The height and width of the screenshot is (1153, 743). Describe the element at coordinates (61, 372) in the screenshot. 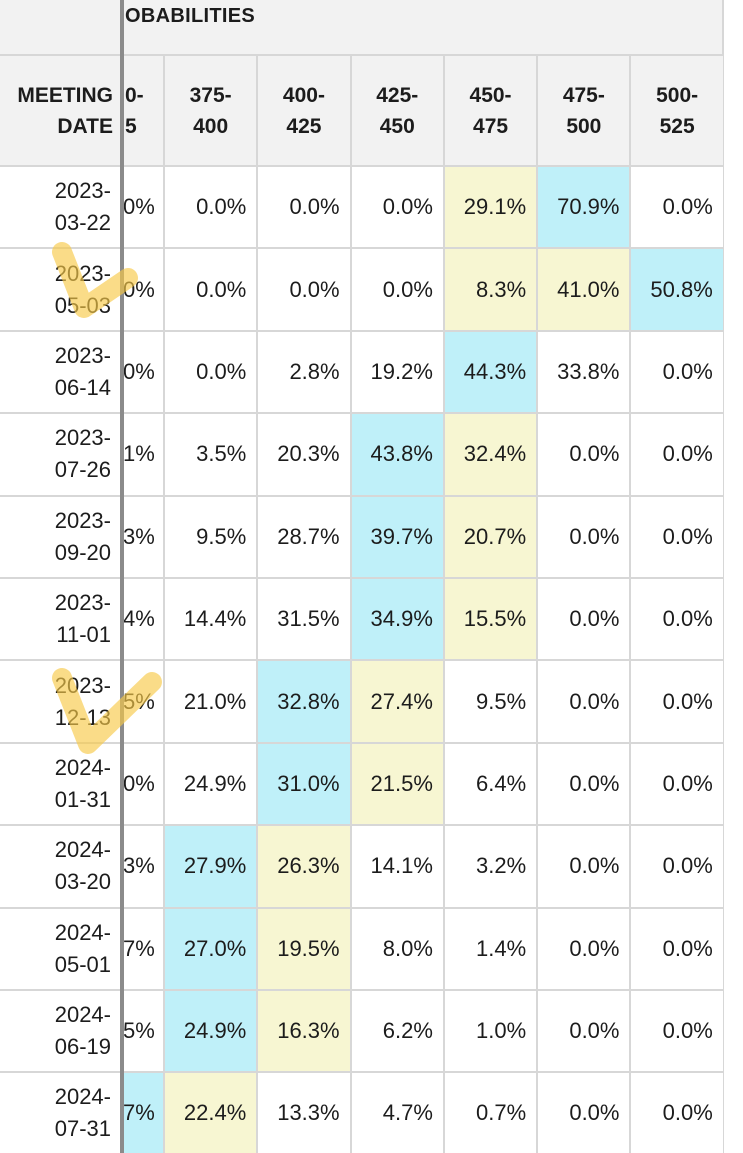

I see `meeting-date-cell: 2023- 06-14` at that location.